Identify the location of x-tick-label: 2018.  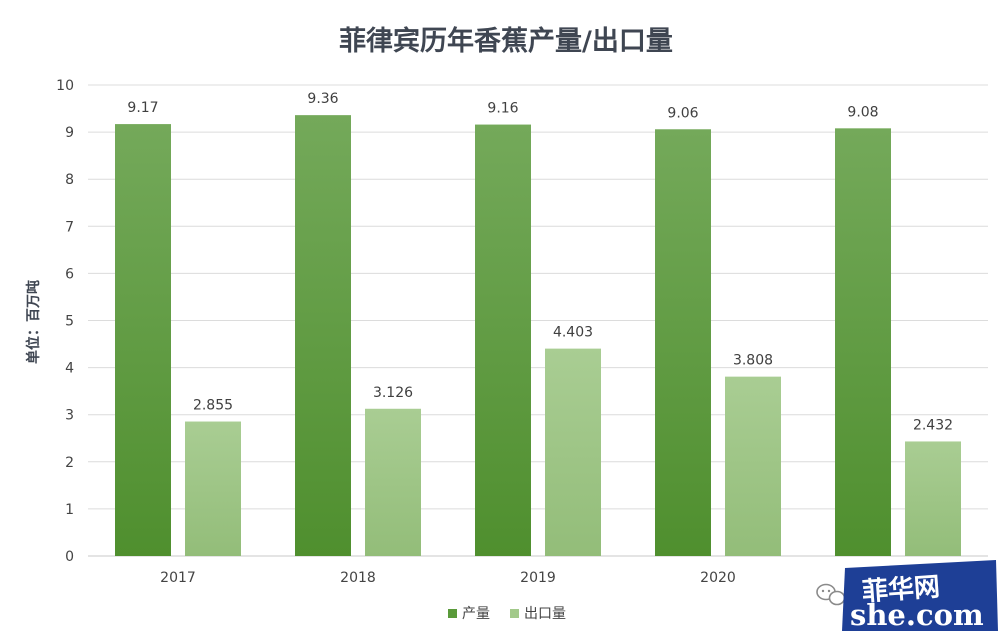
(358, 578).